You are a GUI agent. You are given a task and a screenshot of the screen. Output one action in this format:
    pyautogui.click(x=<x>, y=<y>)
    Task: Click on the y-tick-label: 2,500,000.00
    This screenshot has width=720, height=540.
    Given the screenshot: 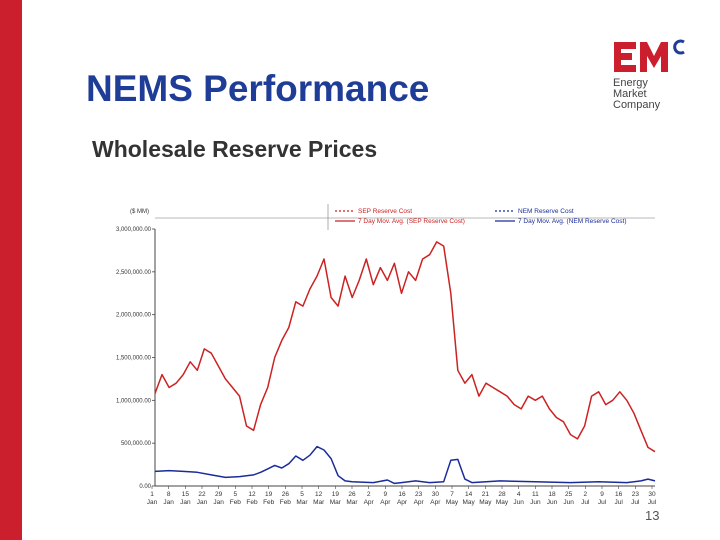 What is the action you would take?
    pyautogui.click(x=134, y=273)
    